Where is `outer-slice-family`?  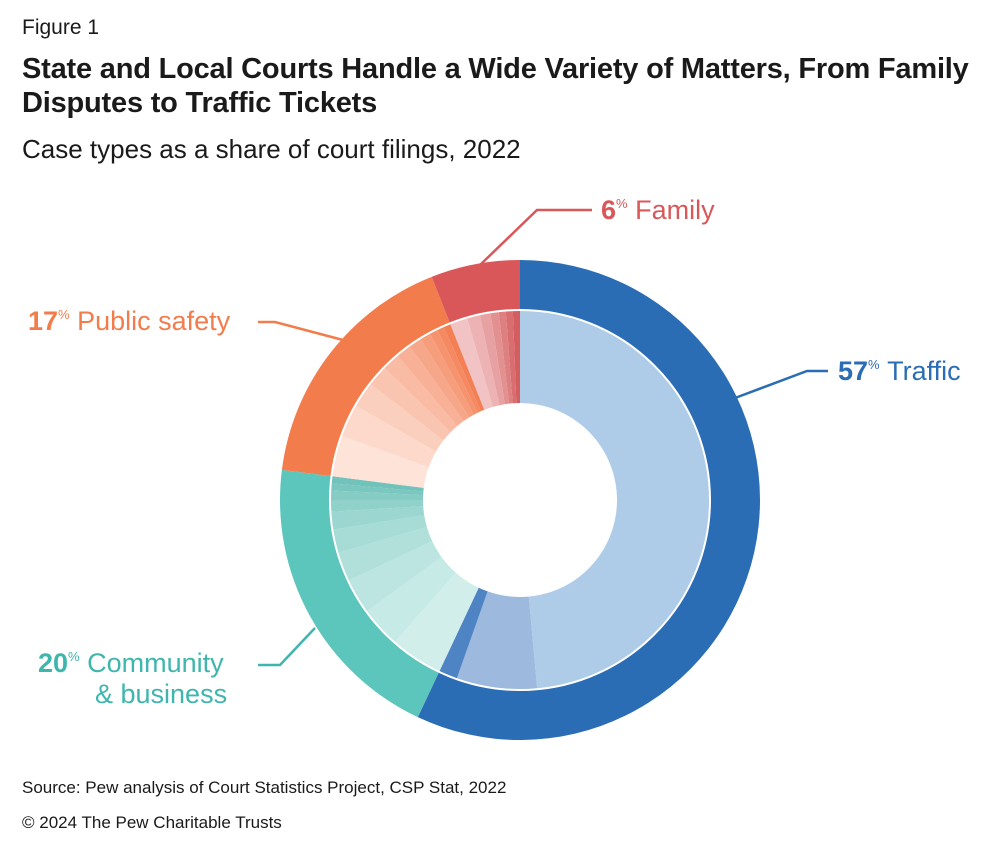 outer-slice-family is located at coordinates (475, 292).